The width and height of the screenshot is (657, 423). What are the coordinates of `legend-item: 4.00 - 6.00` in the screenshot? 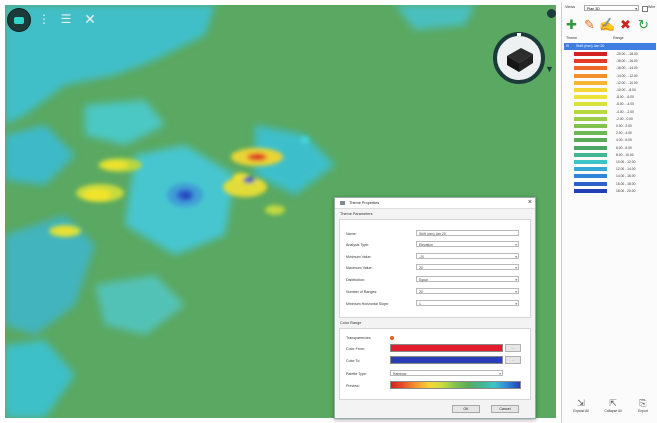 It's located at (614, 140).